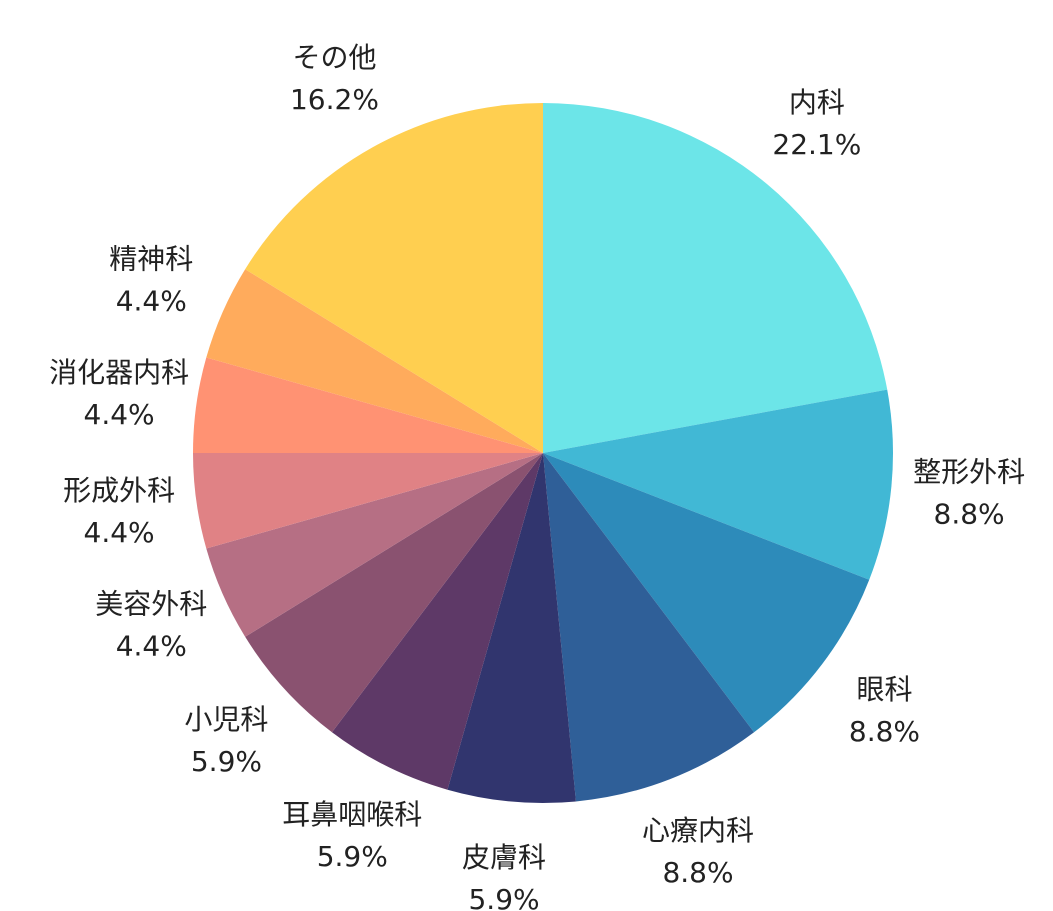 This screenshot has width=1053, height=911. What do you see at coordinates (817, 102) in the screenshot?
I see `slice-label: 内科` at bounding box center [817, 102].